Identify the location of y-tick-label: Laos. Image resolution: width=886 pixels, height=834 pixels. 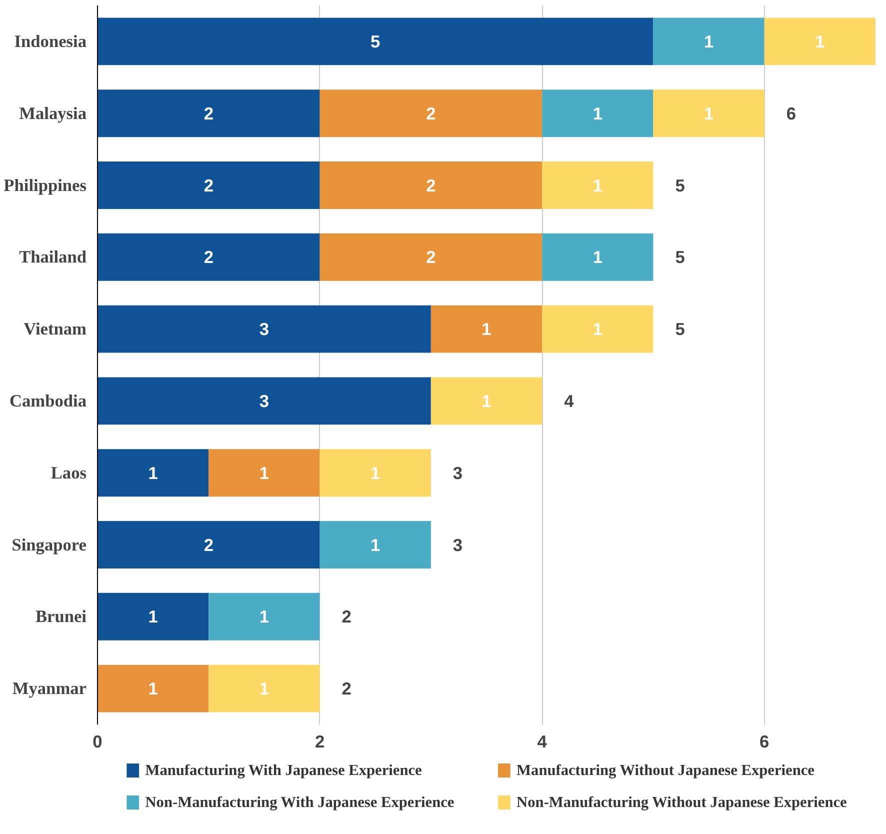
(68, 472).